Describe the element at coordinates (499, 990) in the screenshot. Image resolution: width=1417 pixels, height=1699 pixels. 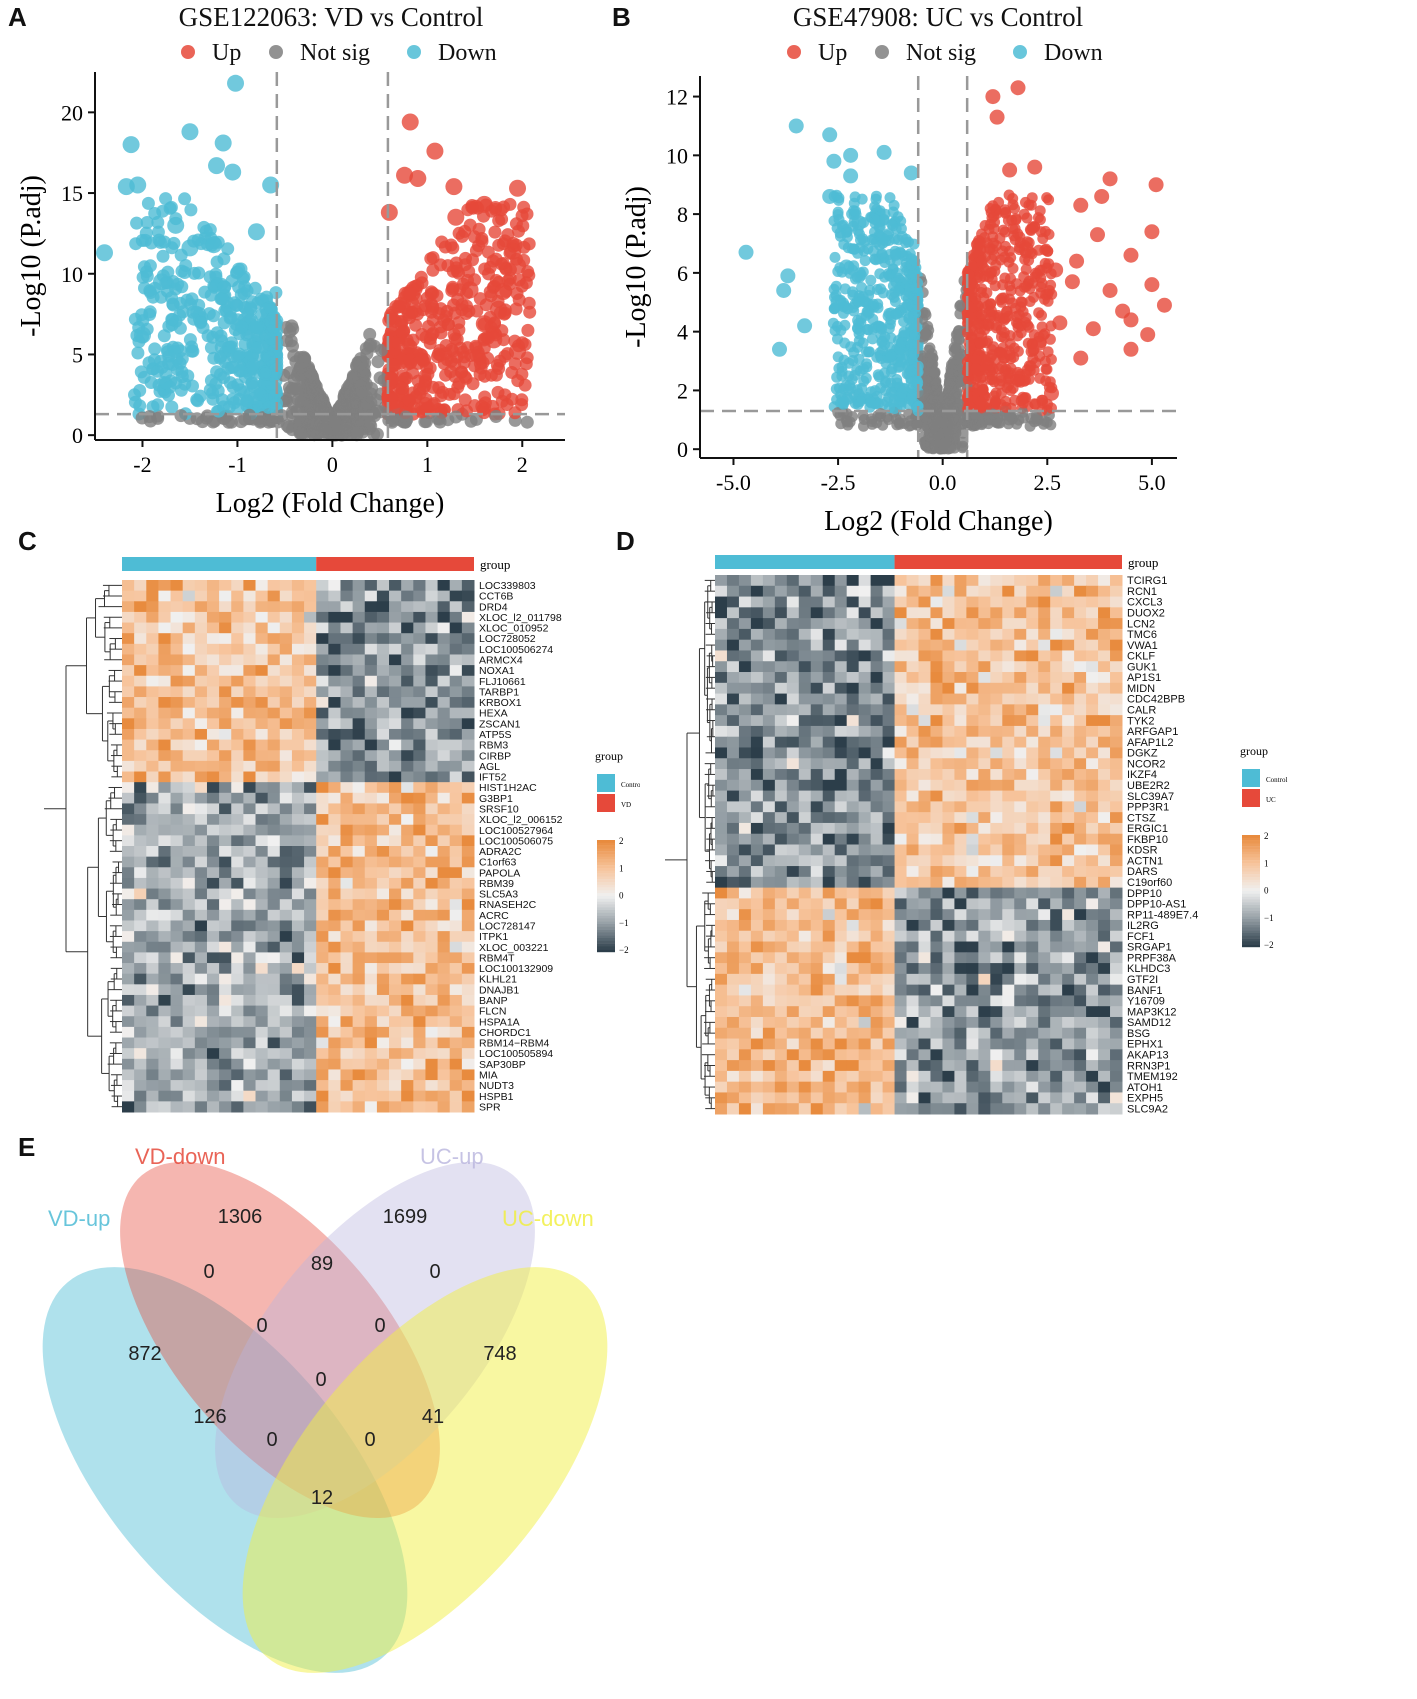
I see `gene-label: DNAJB1` at that location.